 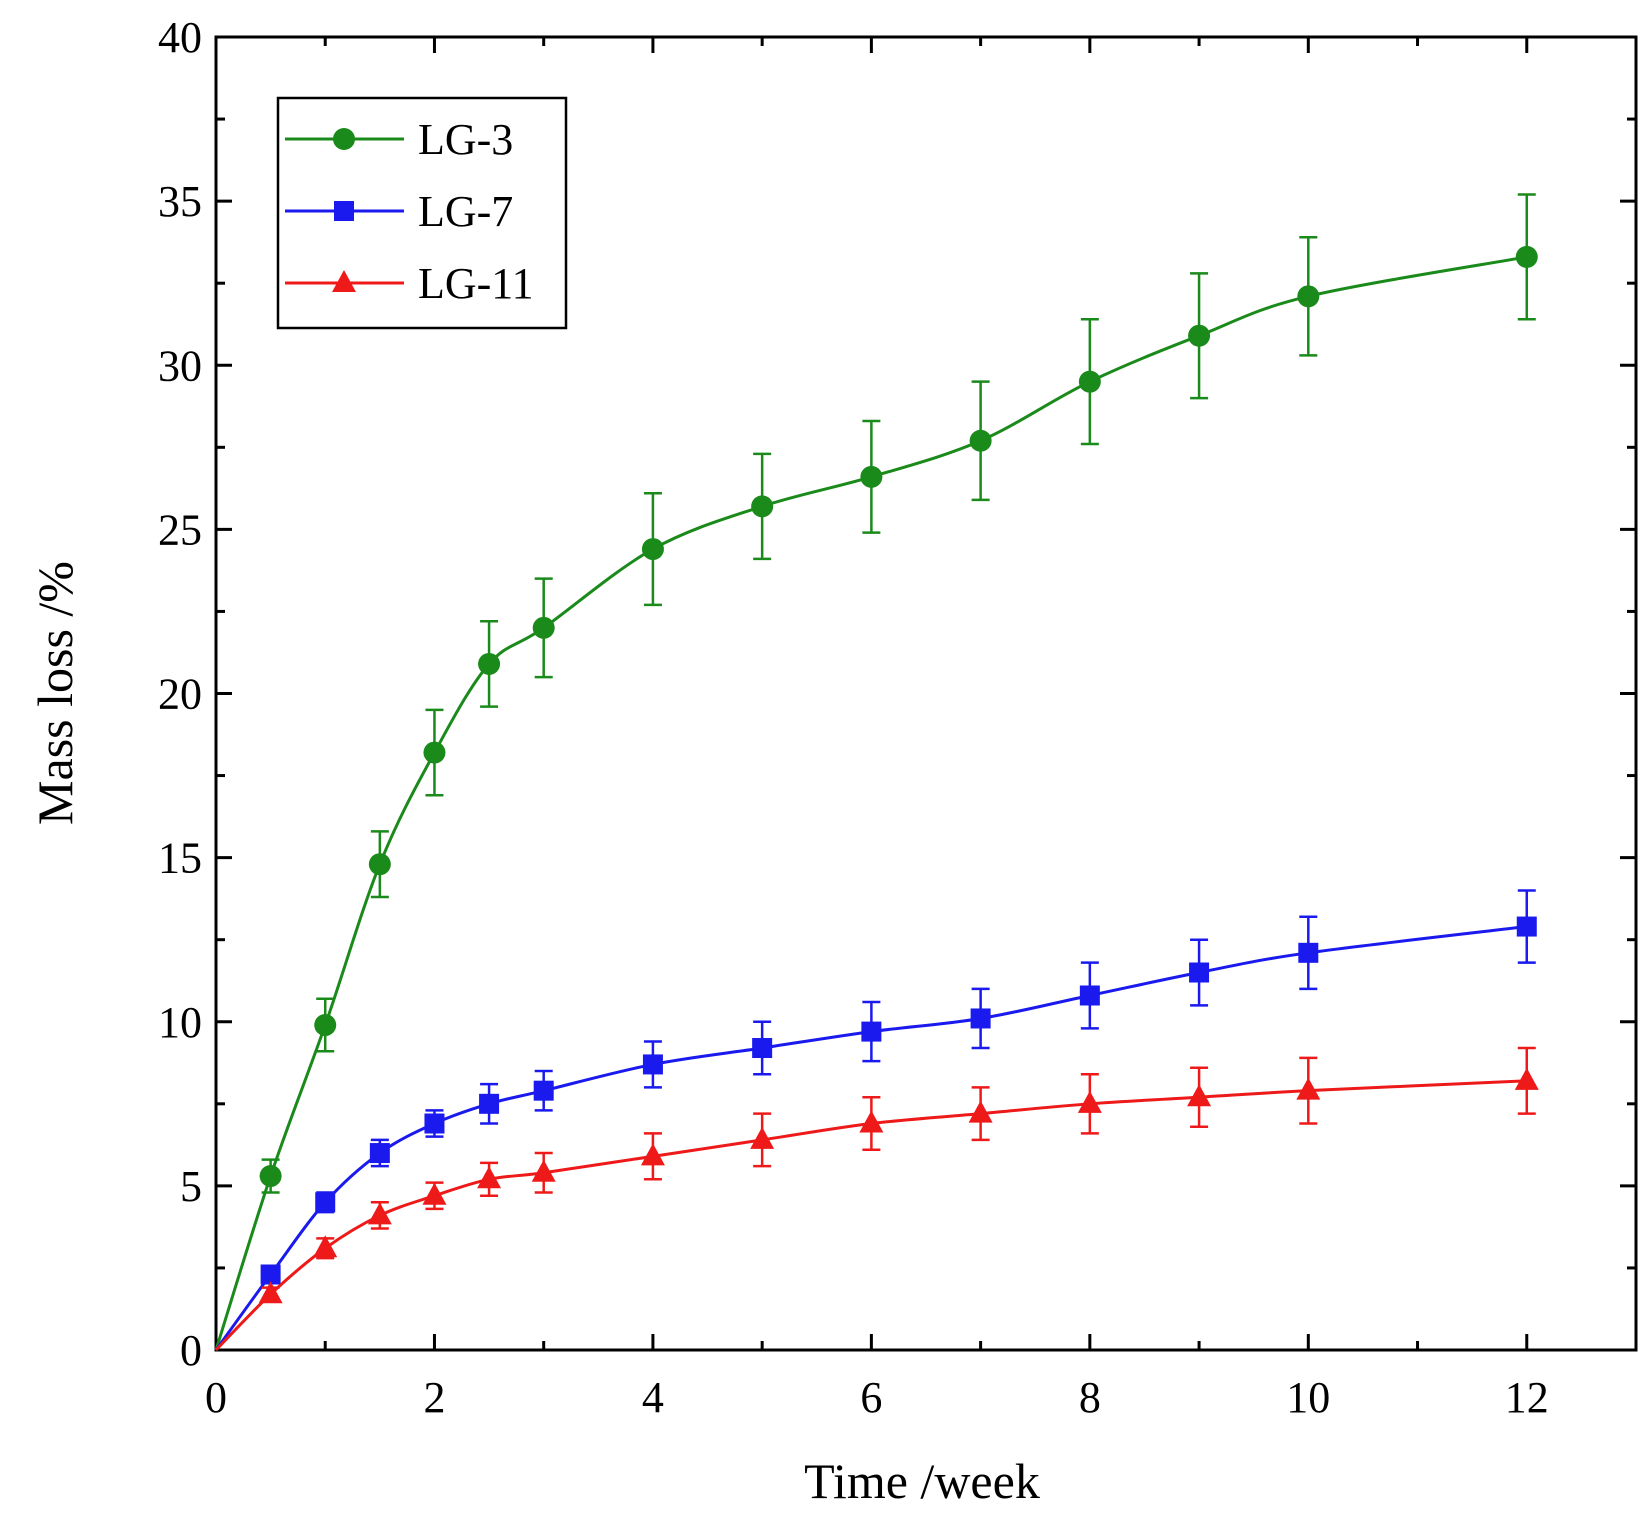 I want to click on legend: LG-3 LG-7 LG-11, so click(x=422, y=213).